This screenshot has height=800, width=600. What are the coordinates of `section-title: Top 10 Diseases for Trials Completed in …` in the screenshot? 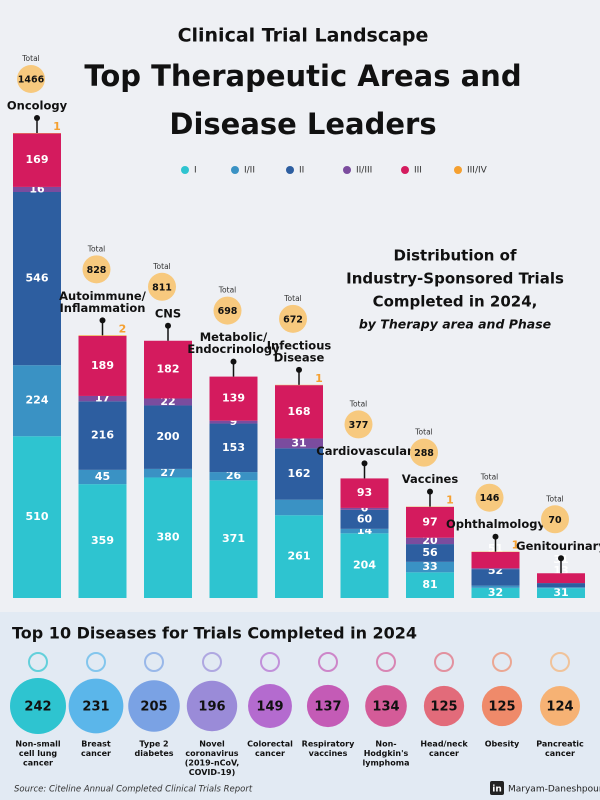 It's located at (214, 633).